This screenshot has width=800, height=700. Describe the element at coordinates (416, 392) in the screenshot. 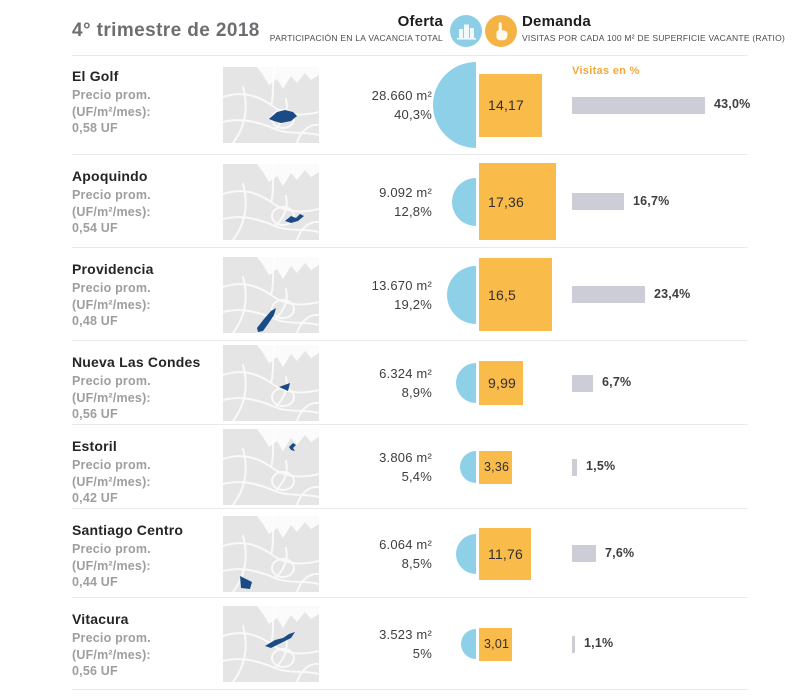

I see `supply-share-value: 8,9%` at that location.